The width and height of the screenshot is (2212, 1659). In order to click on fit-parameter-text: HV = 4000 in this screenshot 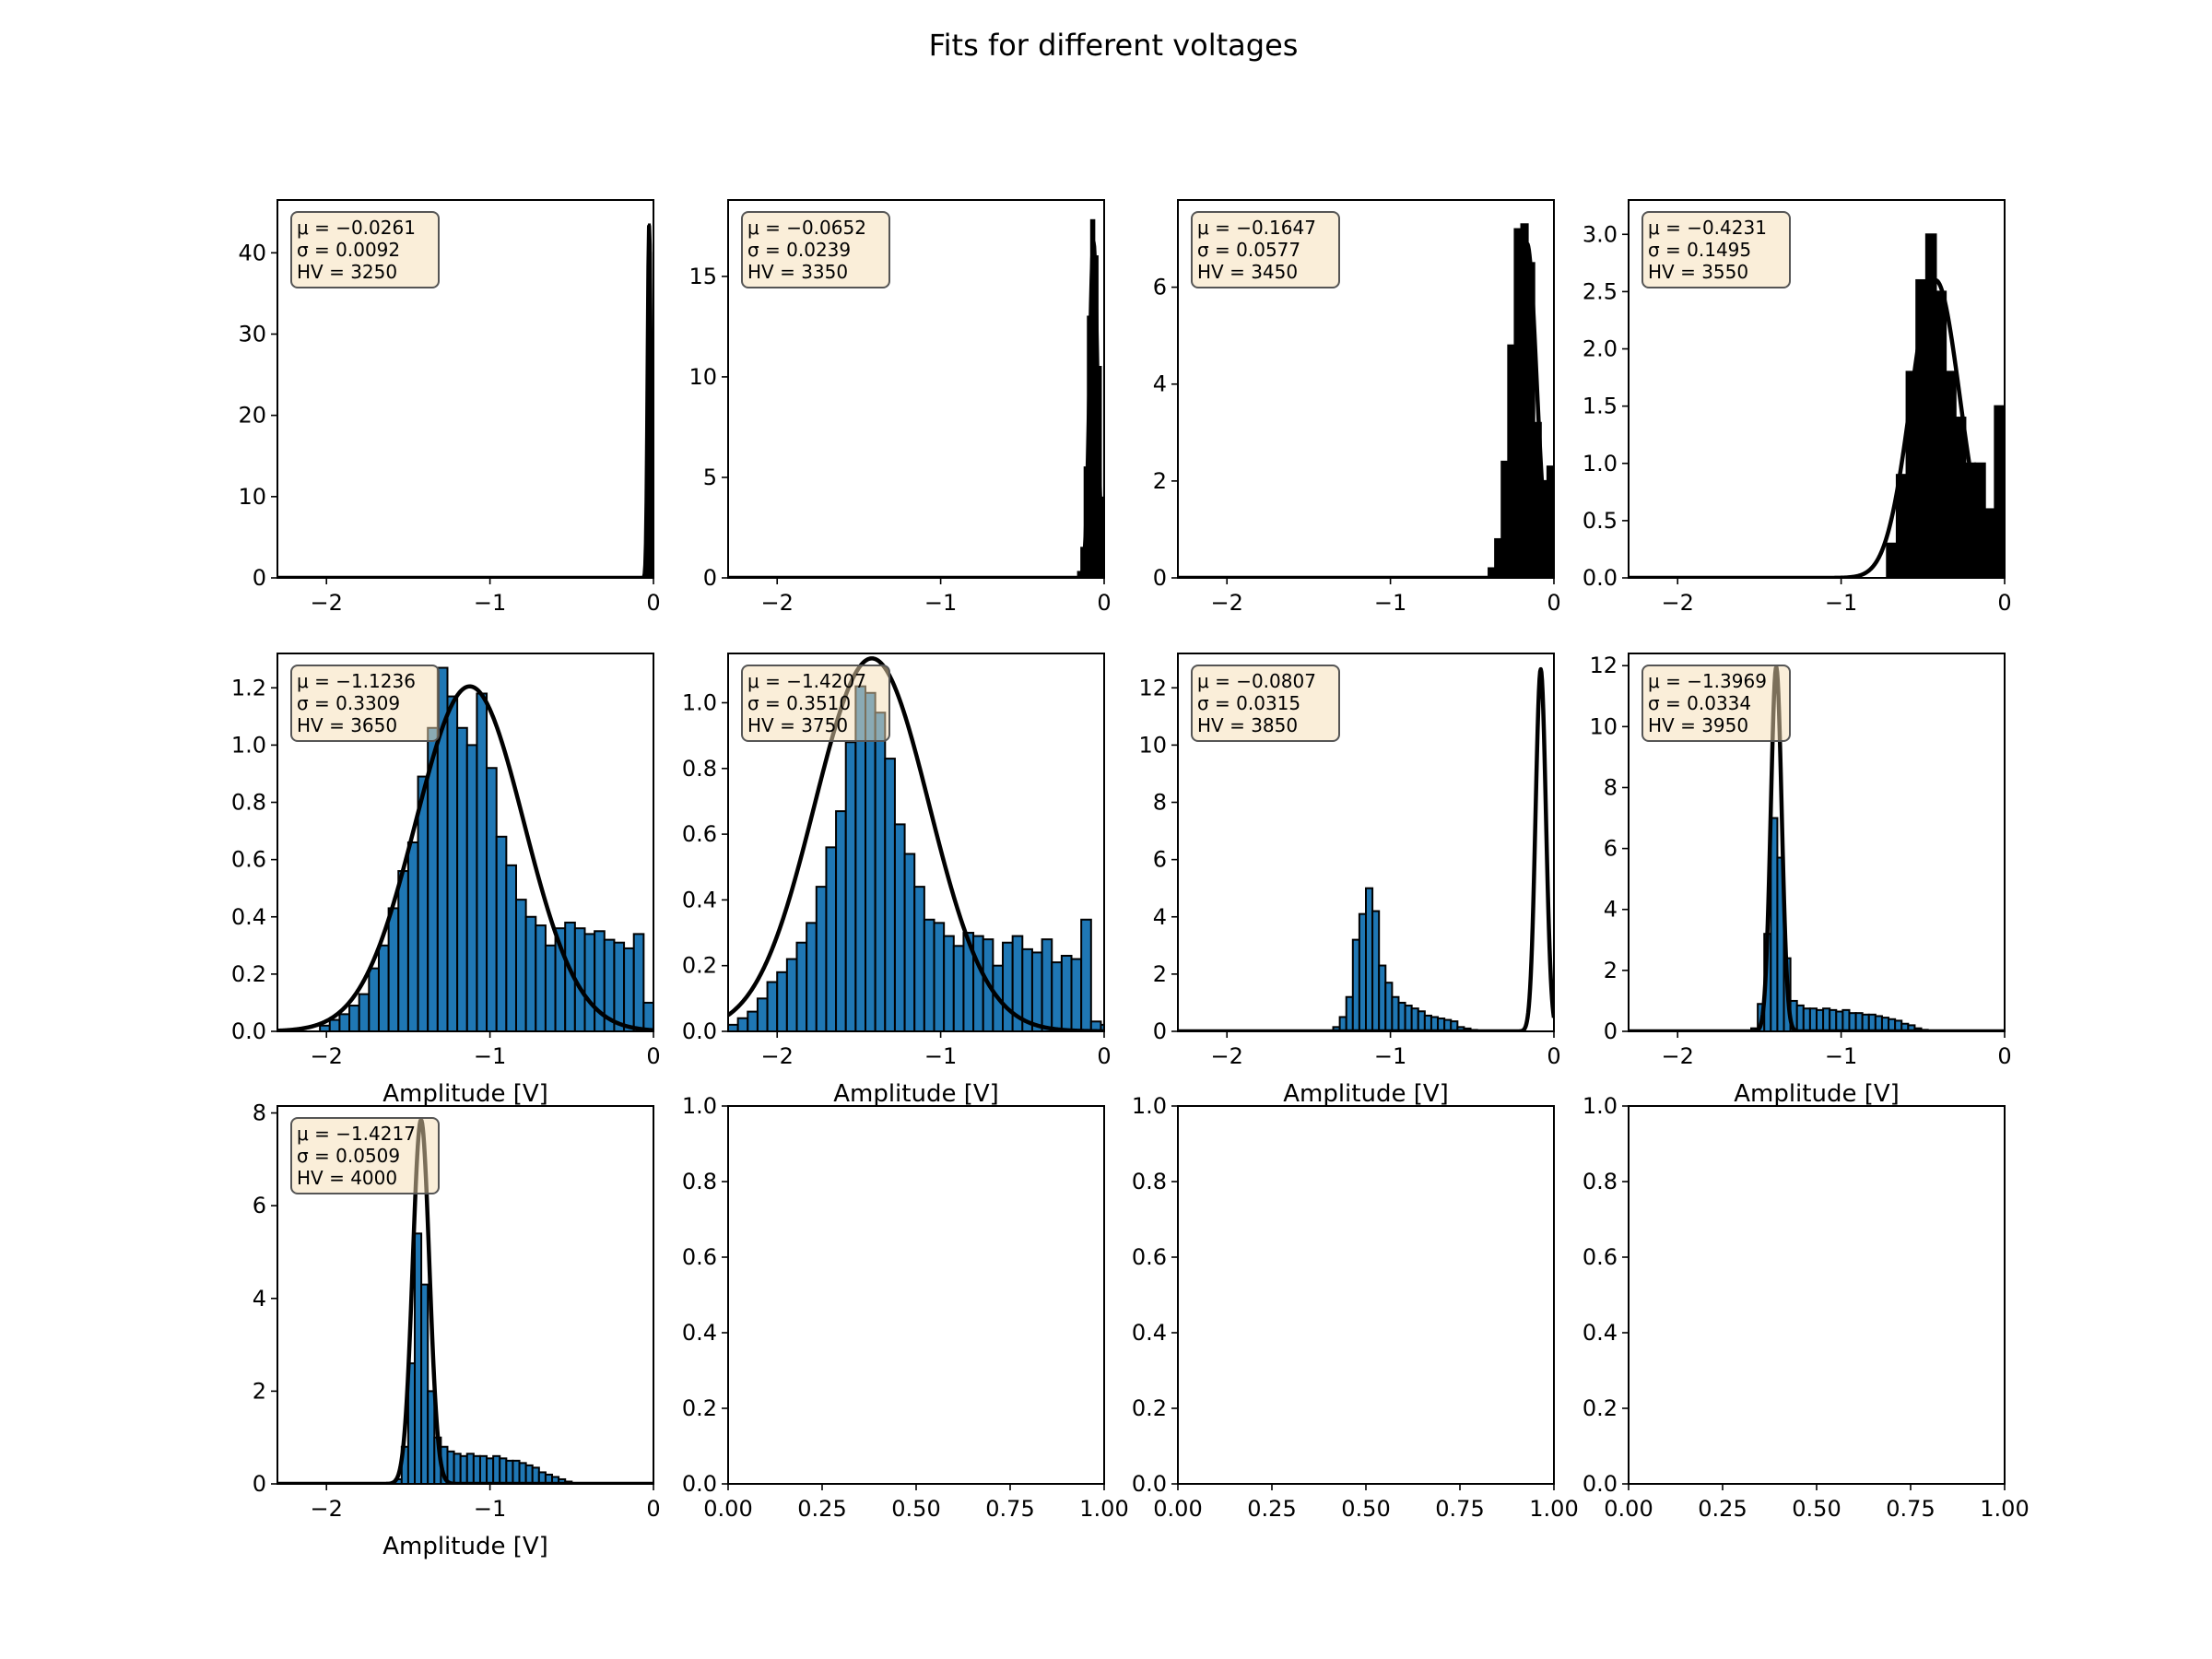, I will do `click(347, 1178)`.